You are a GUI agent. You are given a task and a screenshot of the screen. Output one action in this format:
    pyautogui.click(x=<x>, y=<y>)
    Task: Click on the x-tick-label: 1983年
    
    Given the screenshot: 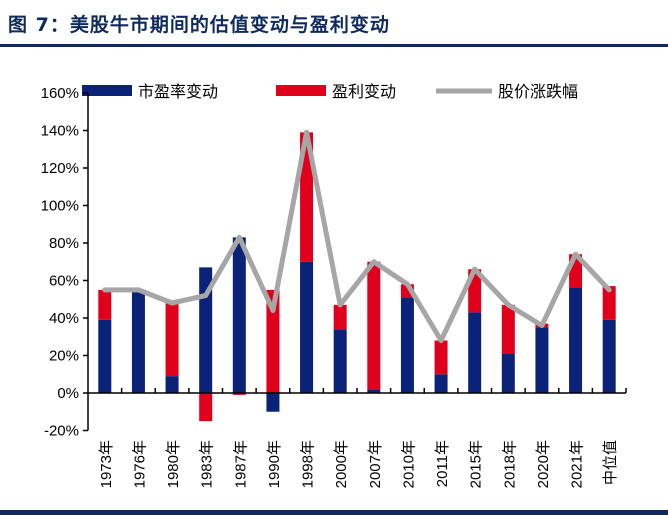 What is the action you would take?
    pyautogui.click(x=207, y=464)
    